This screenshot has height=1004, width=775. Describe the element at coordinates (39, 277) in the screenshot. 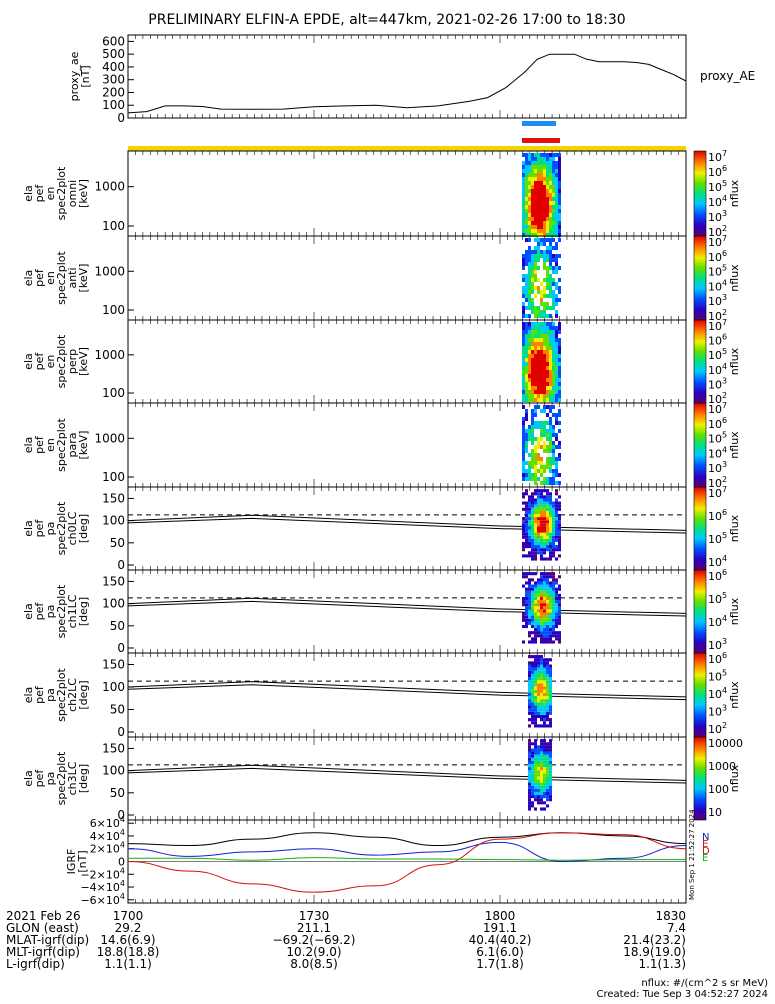

I see `ylabel-line: pef` at that location.